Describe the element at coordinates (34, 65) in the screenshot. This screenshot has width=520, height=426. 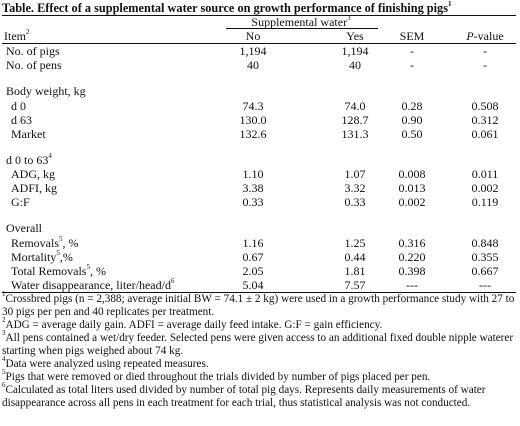
I see `row-label-no-pens: No. of pens` at that location.